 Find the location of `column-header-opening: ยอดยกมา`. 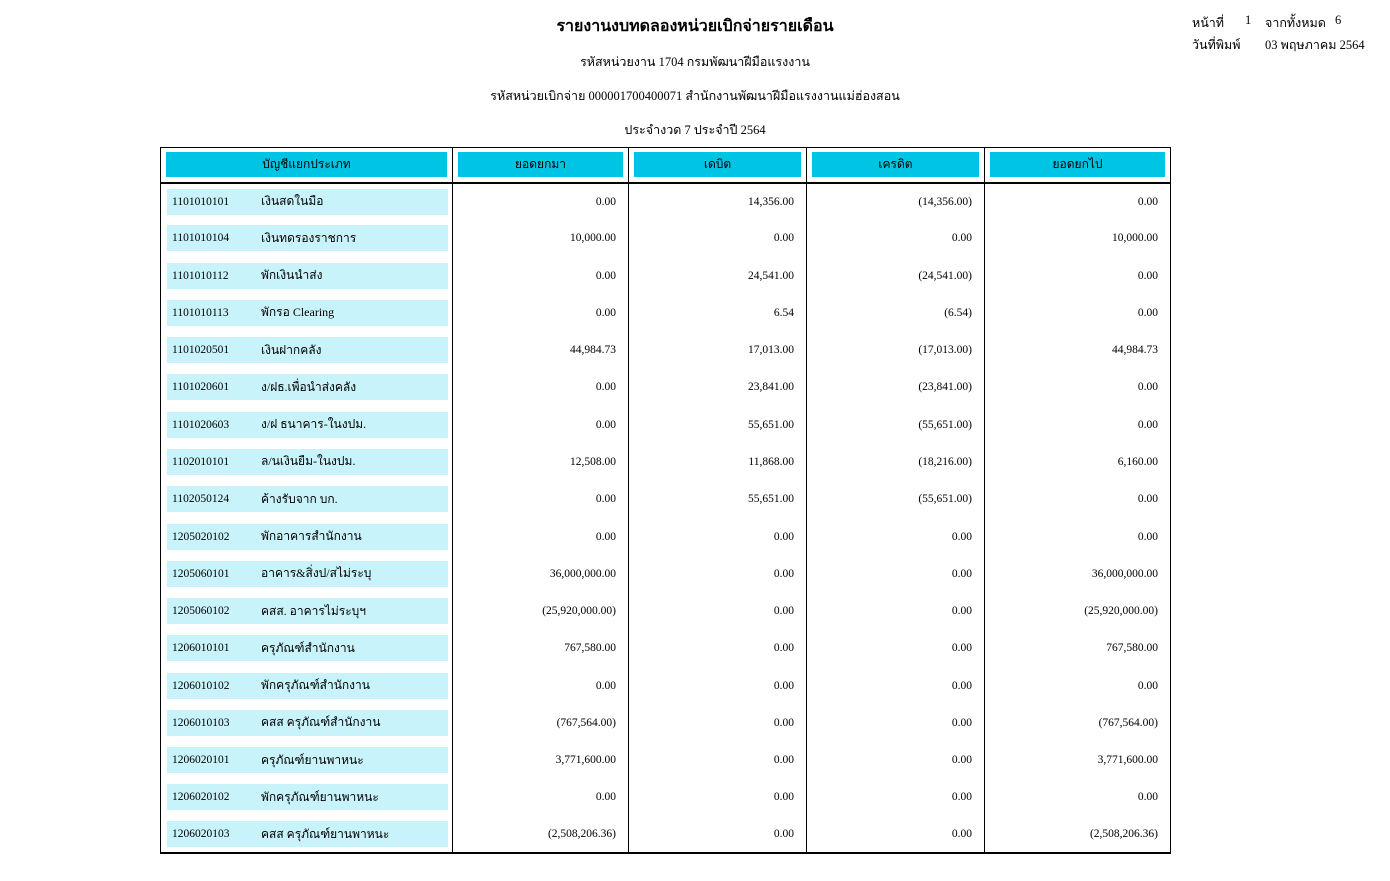

column-header-opening: ยอดยกมา is located at coordinates (540, 165).